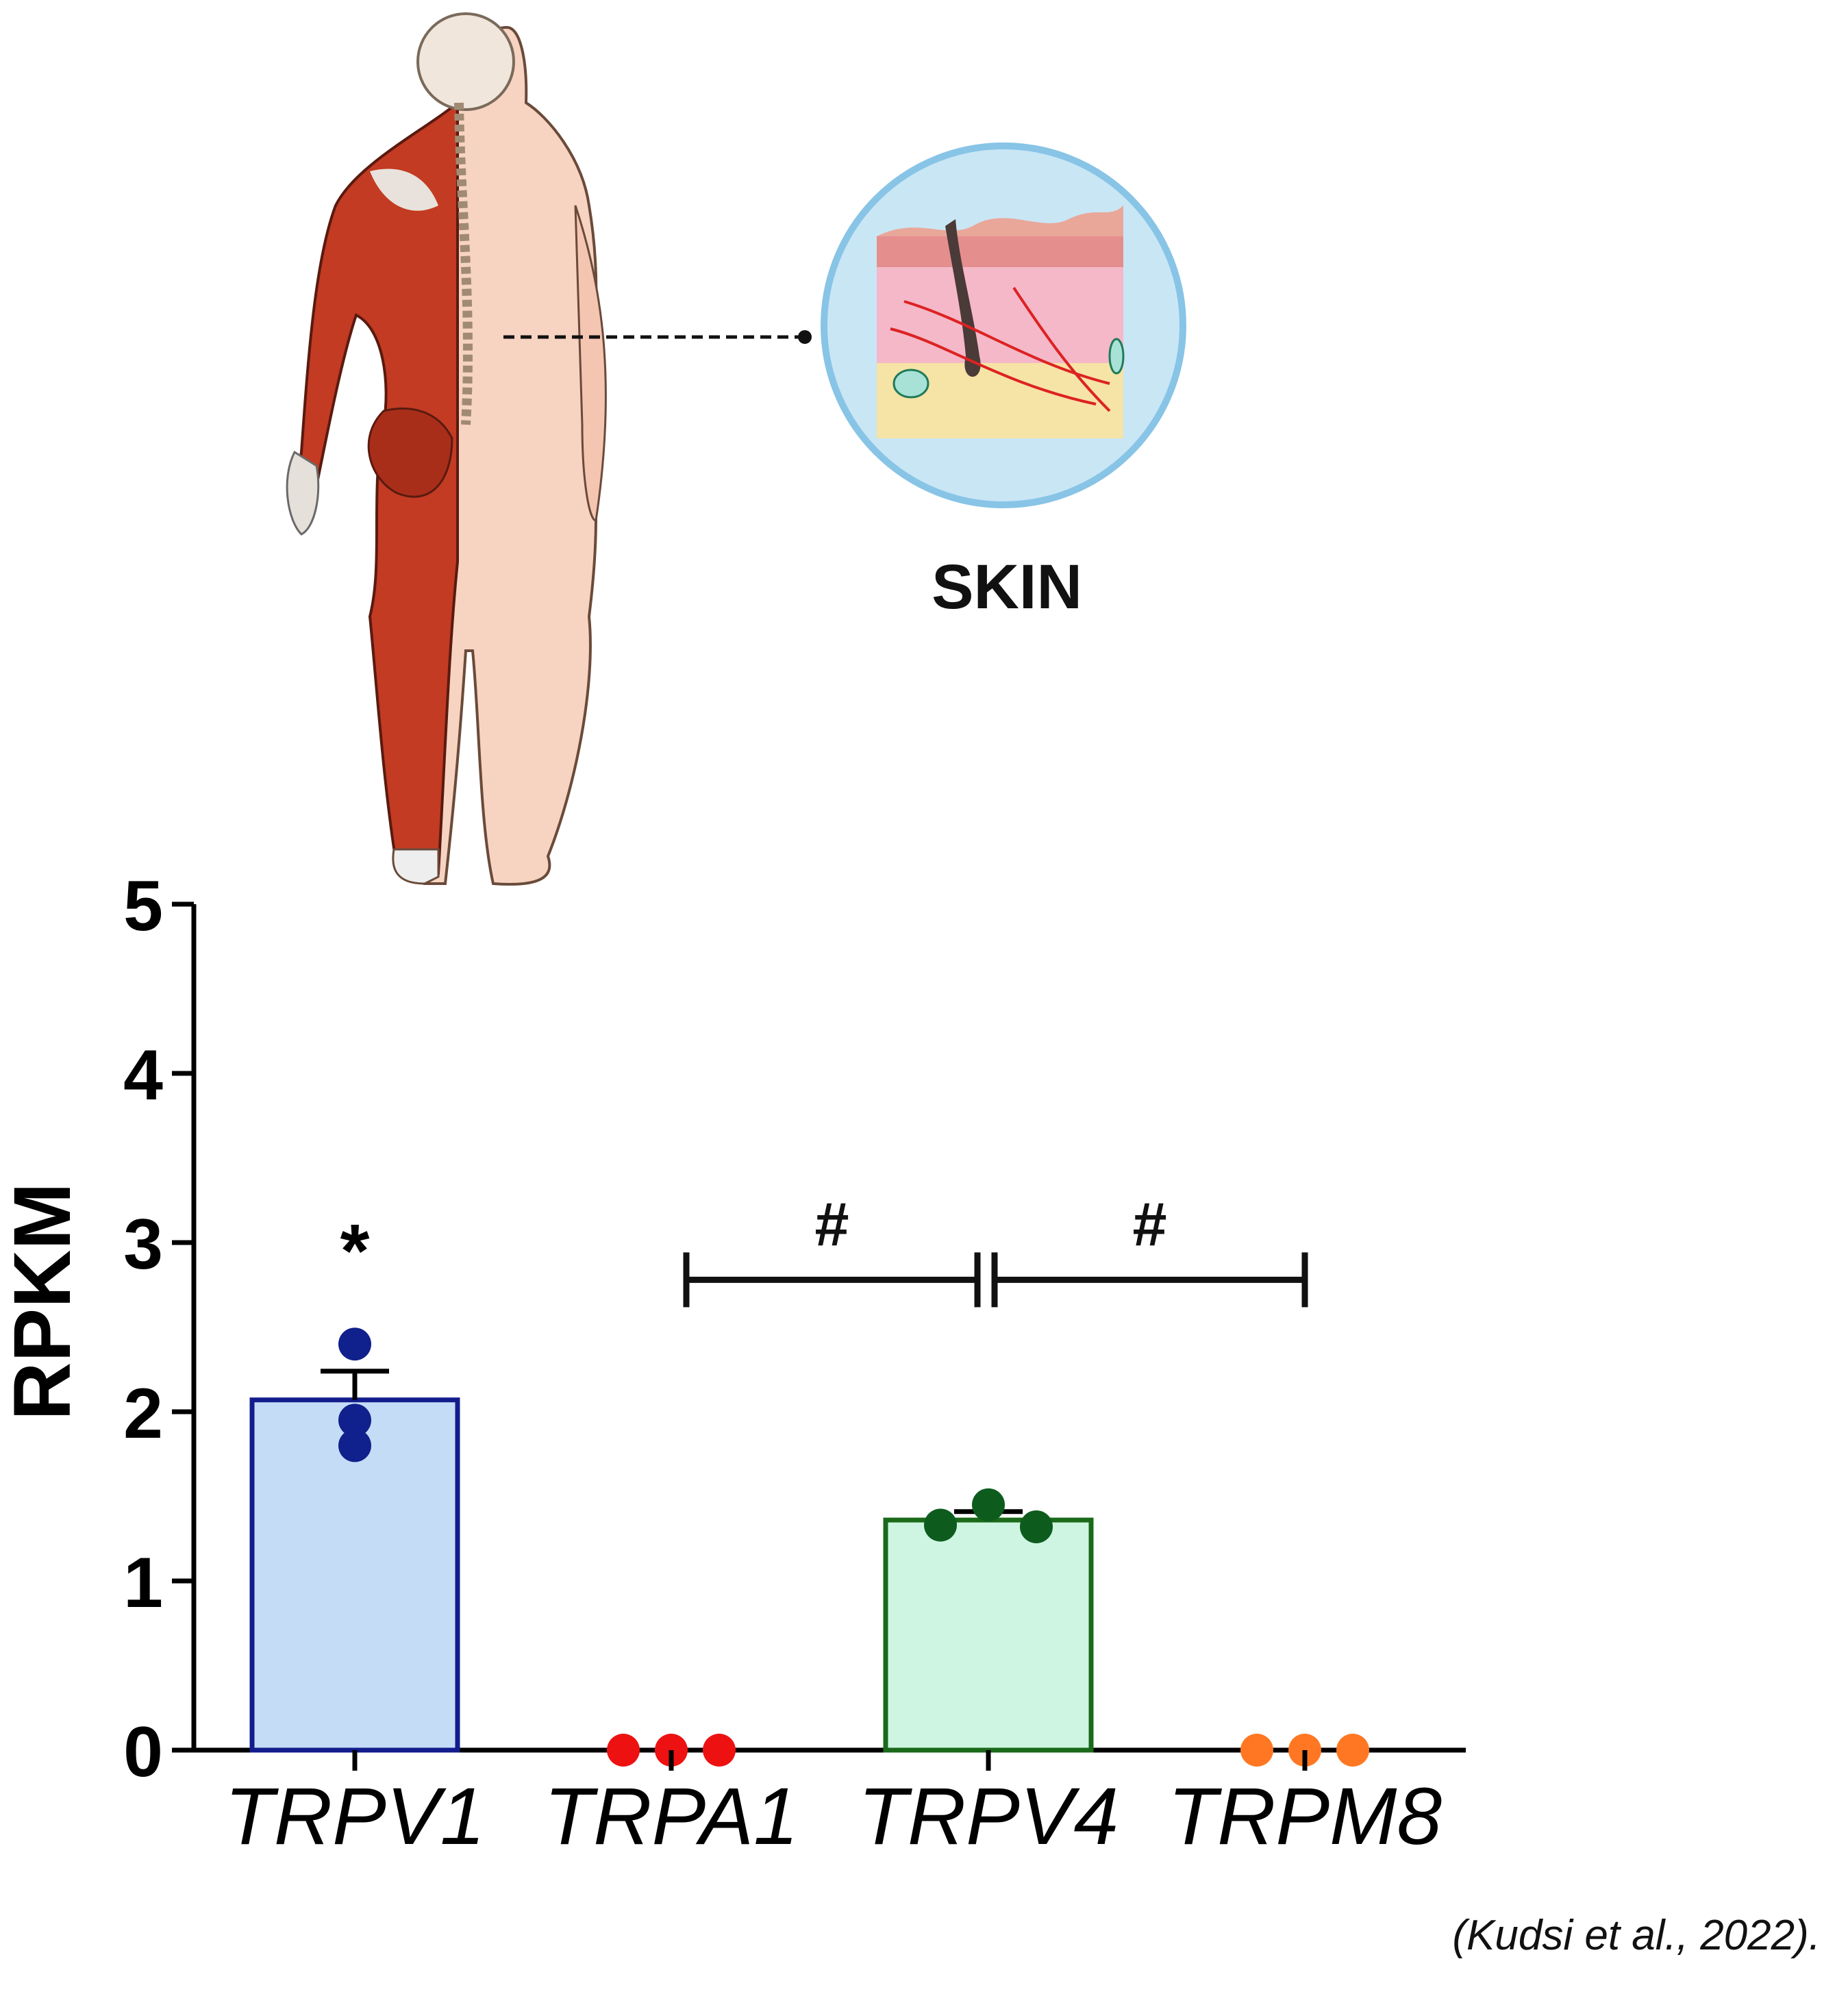  I want to click on significance-star: *, so click(355, 1251).